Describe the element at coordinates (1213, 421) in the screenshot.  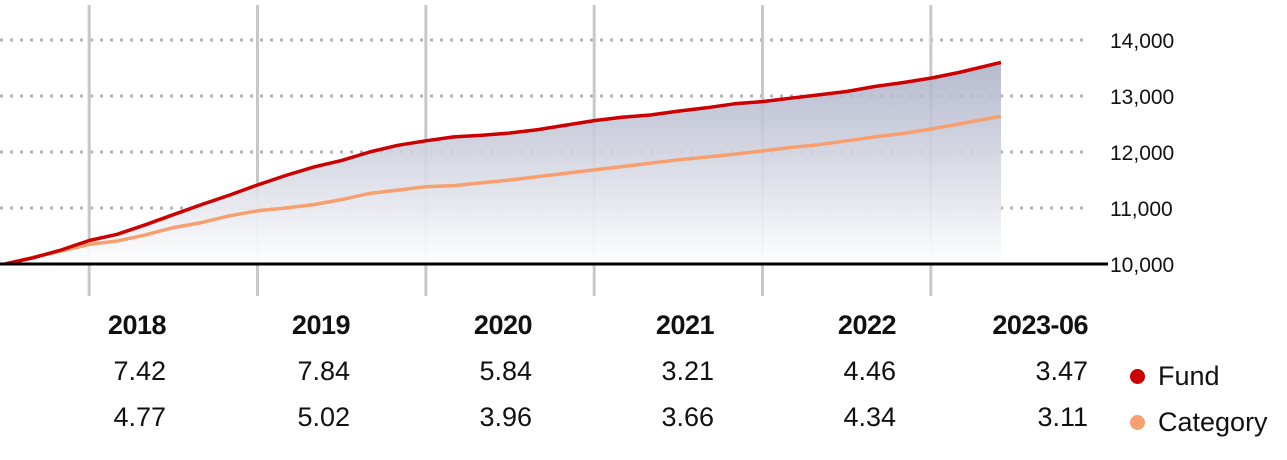
I see `category-legend-label: Category` at that location.